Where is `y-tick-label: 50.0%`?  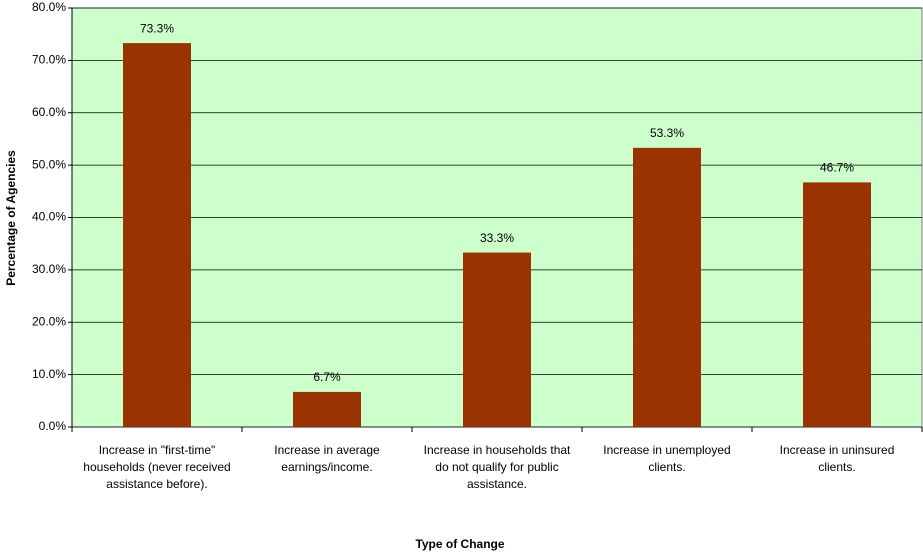
y-tick-label: 50.0% is located at coordinates (49, 164).